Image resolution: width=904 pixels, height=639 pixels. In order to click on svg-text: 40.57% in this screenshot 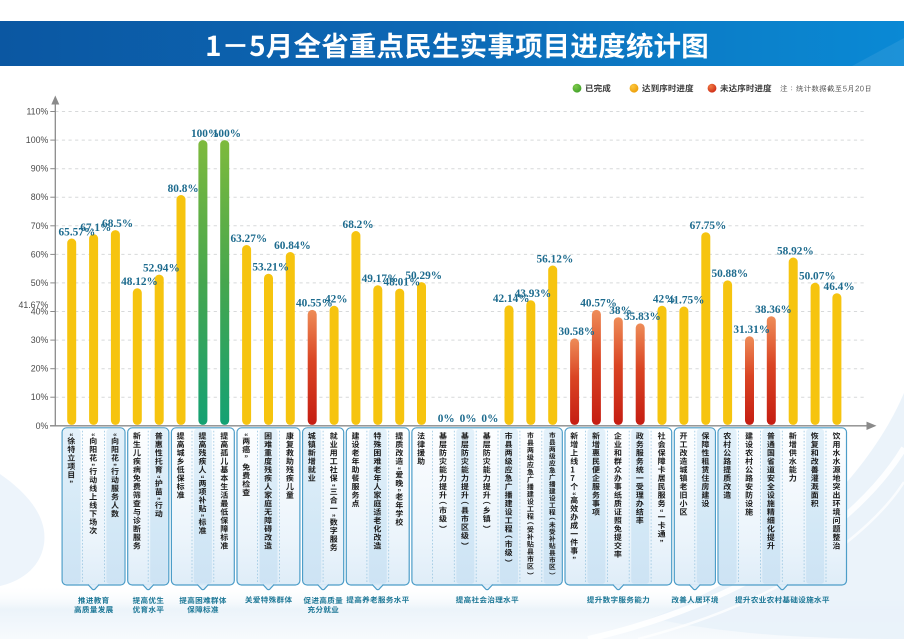, I will do `click(598, 304)`.